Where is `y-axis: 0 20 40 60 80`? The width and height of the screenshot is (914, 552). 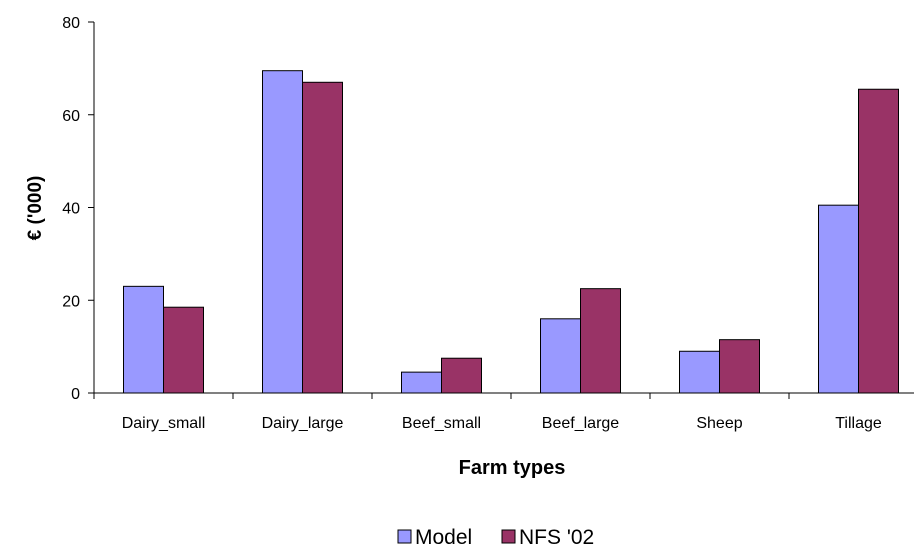 y-axis: 0 20 40 60 80 is located at coordinates (78, 209).